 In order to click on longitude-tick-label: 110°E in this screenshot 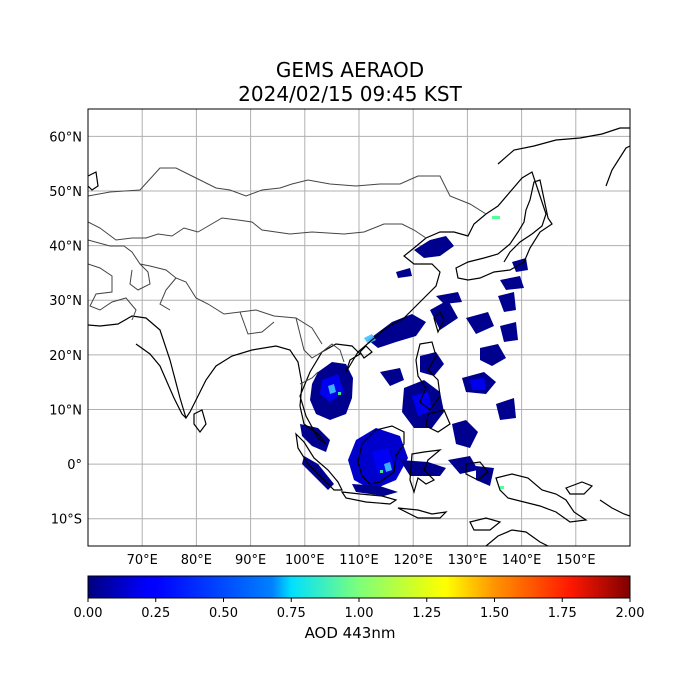, I will do `click(359, 560)`.